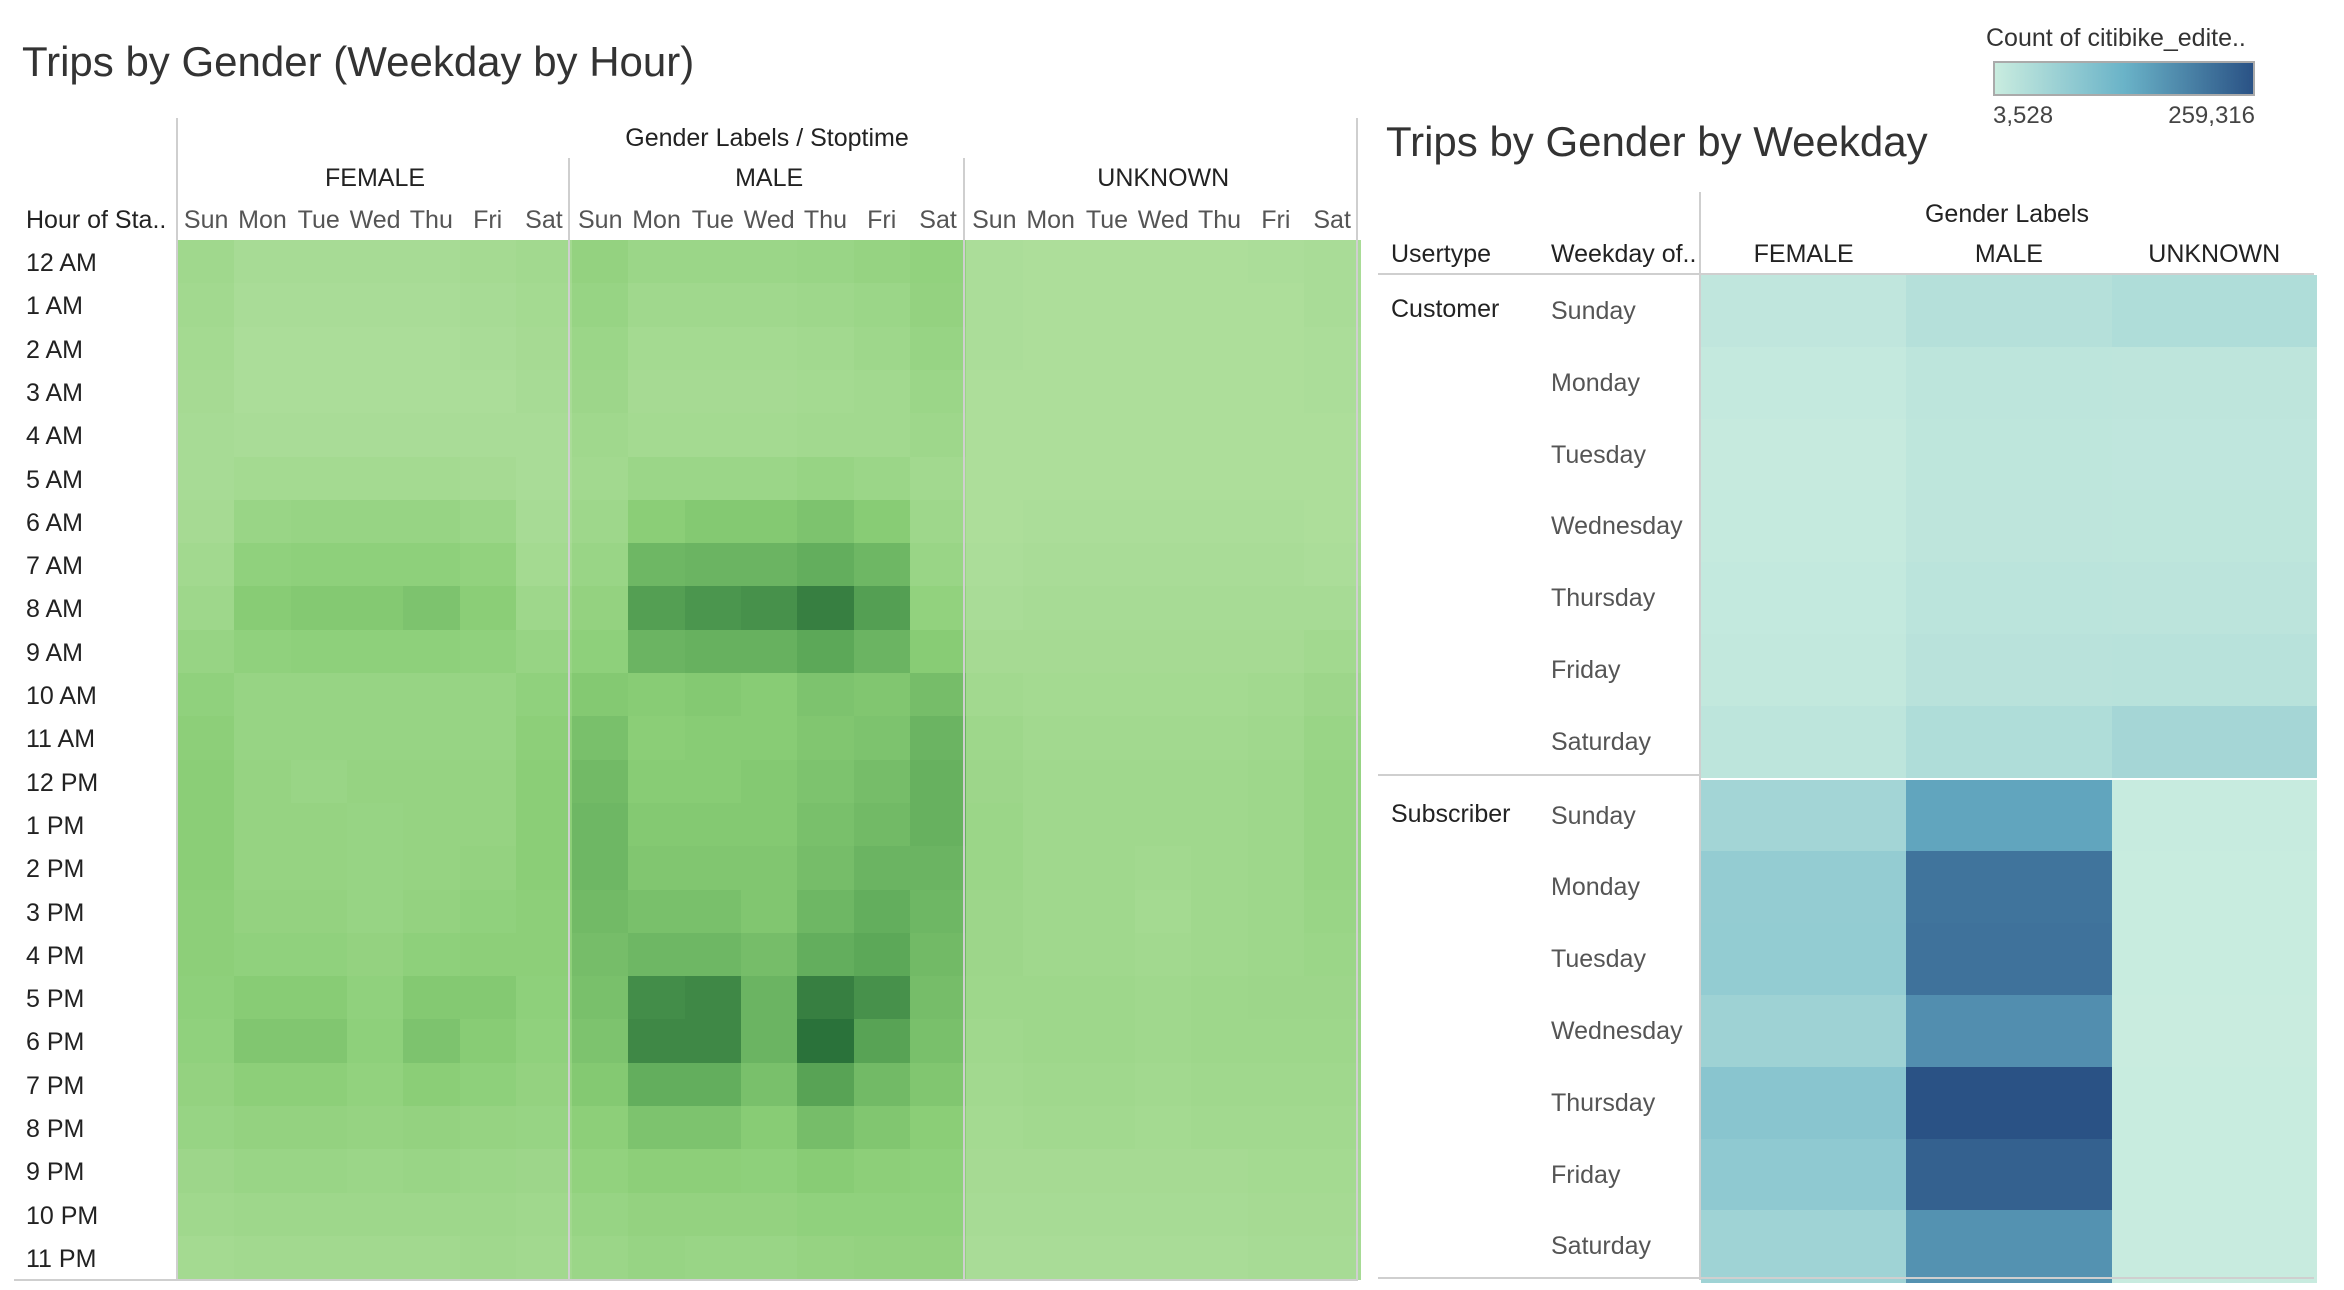  Describe the element at coordinates (825, 220) in the screenshot. I see `left-day-label: Thu` at that location.